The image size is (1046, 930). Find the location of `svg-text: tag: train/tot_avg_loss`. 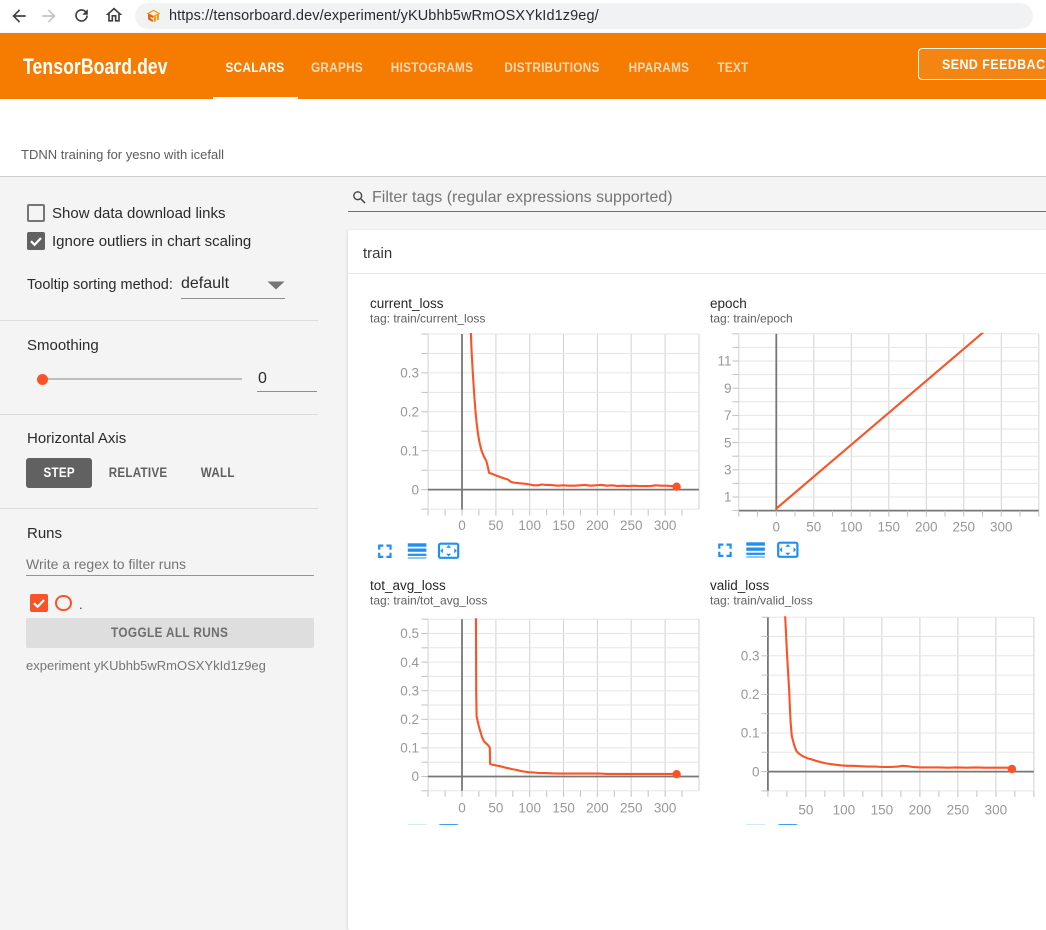

svg-text: tag: train/tot_avg_loss is located at coordinates (428, 601).